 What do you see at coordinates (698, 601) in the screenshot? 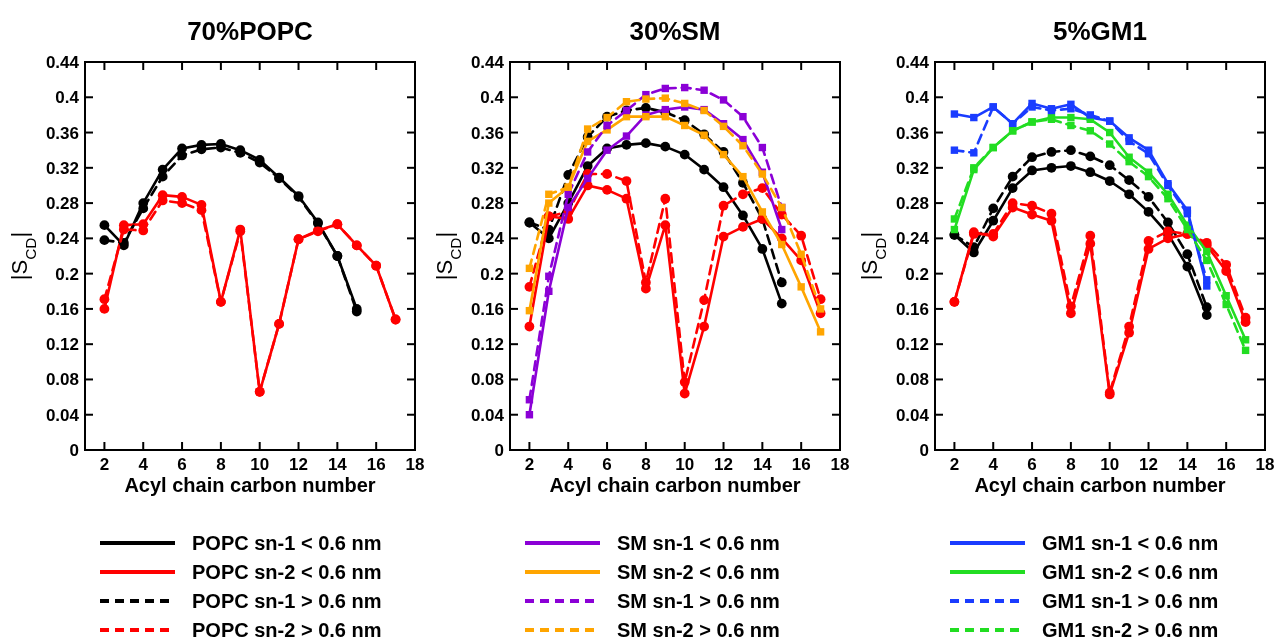
I see `legend-label: SM sn-1 > 0.6 nm` at bounding box center [698, 601].